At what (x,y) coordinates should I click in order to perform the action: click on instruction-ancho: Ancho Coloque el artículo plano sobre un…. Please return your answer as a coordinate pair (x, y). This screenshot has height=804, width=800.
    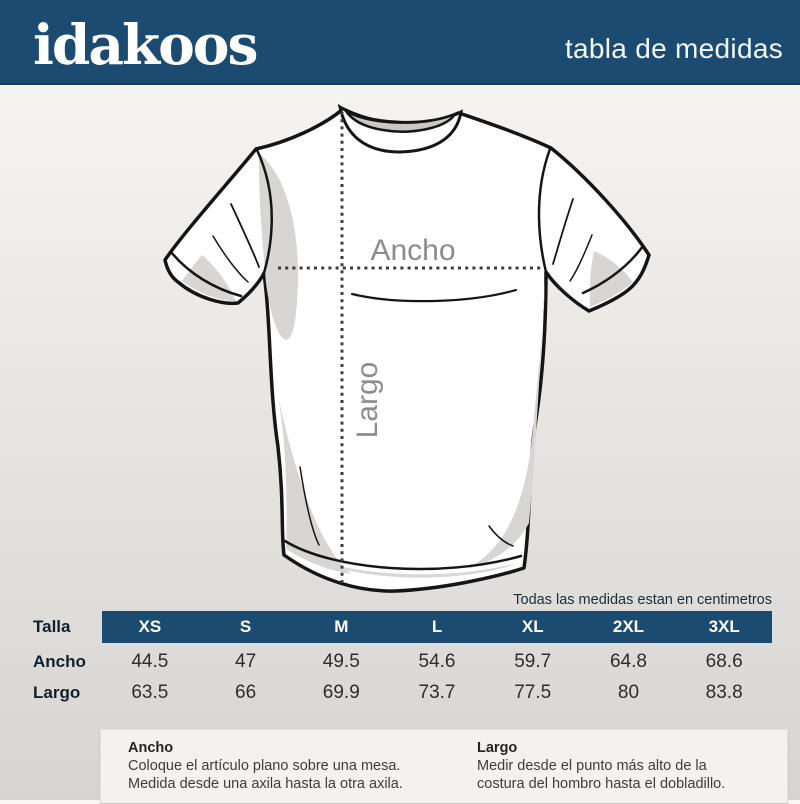
    Looking at the image, I should click on (289, 766).